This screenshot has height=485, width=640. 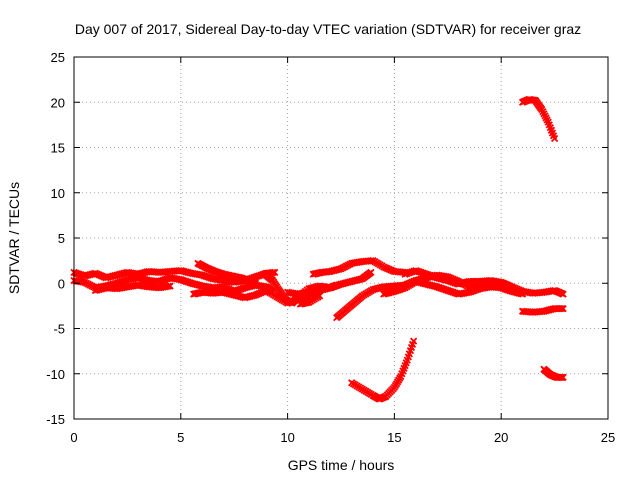 What do you see at coordinates (58, 57) in the screenshot?
I see `y-tick-label: 25` at bounding box center [58, 57].